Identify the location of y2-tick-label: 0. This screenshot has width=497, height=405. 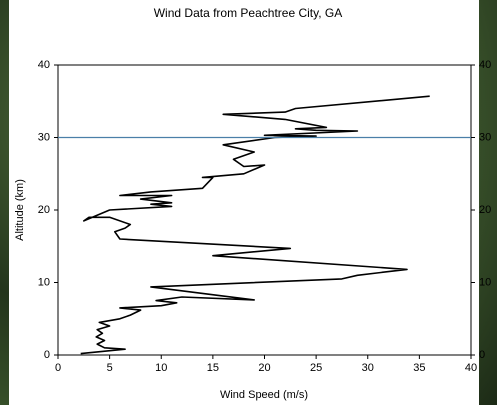
(482, 355).